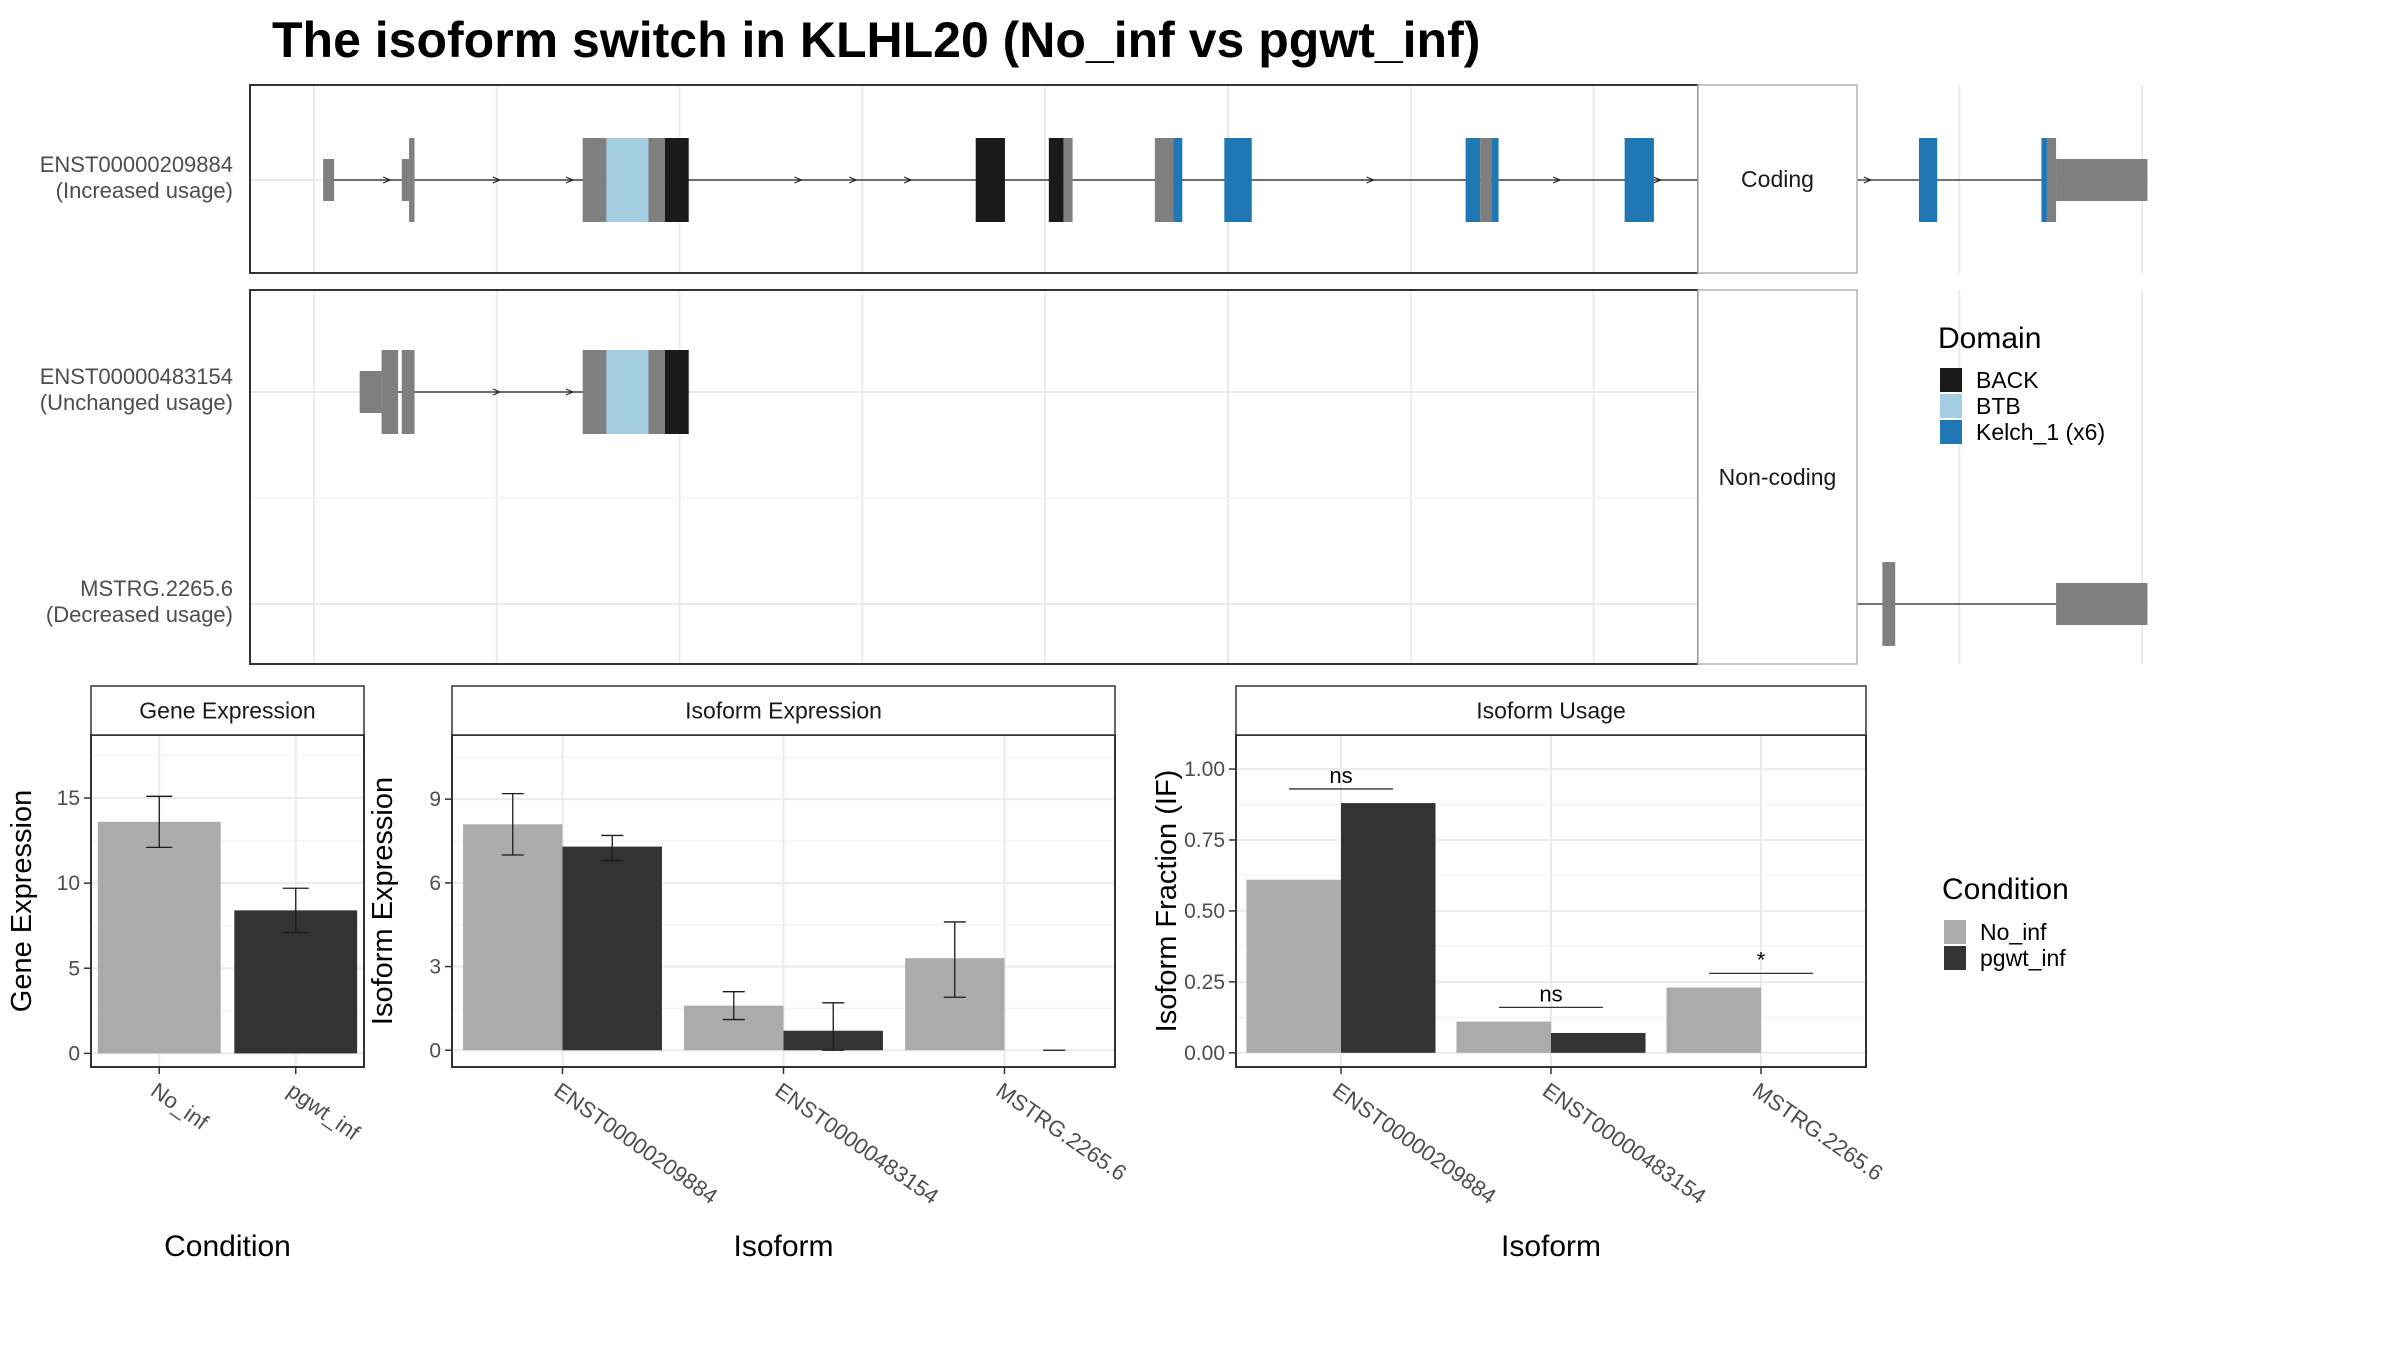  Describe the element at coordinates (144, 190) in the screenshot. I see `isoform-usage-label: (Increased usage)` at that location.